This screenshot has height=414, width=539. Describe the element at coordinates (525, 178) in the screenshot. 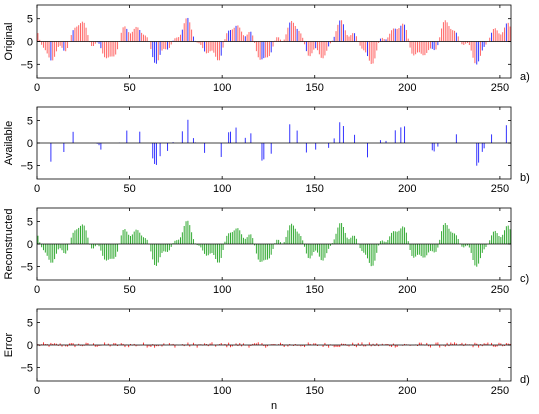

I see `panel-label: b)` at that location.